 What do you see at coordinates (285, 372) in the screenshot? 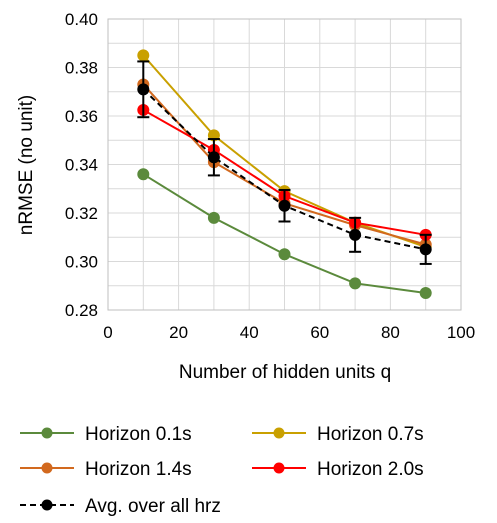
I see `x-axis-title: Number of hidden units q` at bounding box center [285, 372].